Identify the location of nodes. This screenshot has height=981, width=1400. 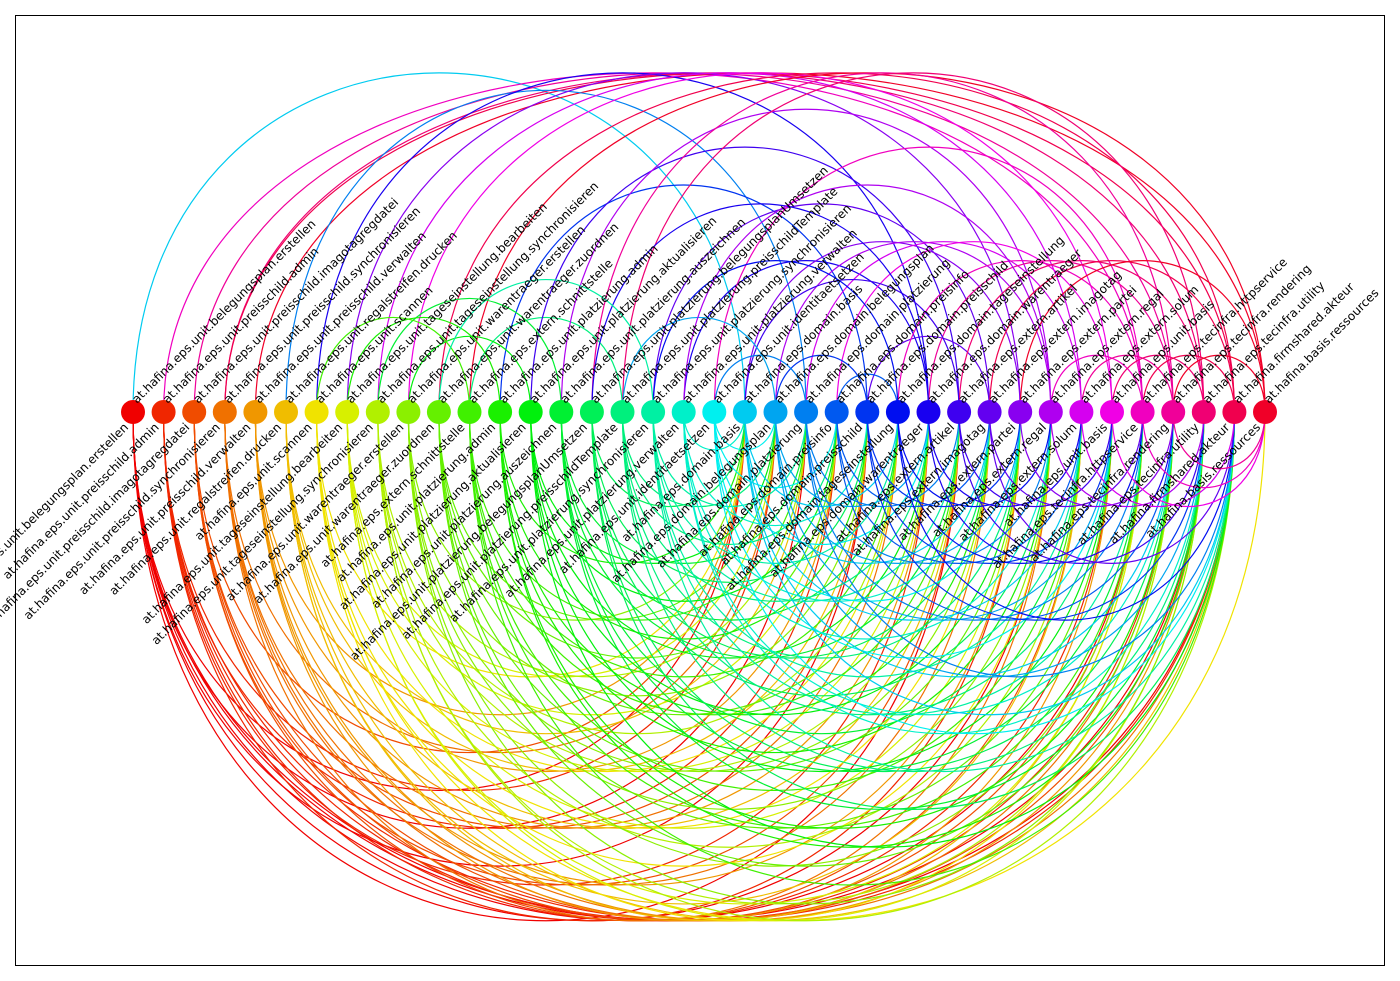
(699, 412).